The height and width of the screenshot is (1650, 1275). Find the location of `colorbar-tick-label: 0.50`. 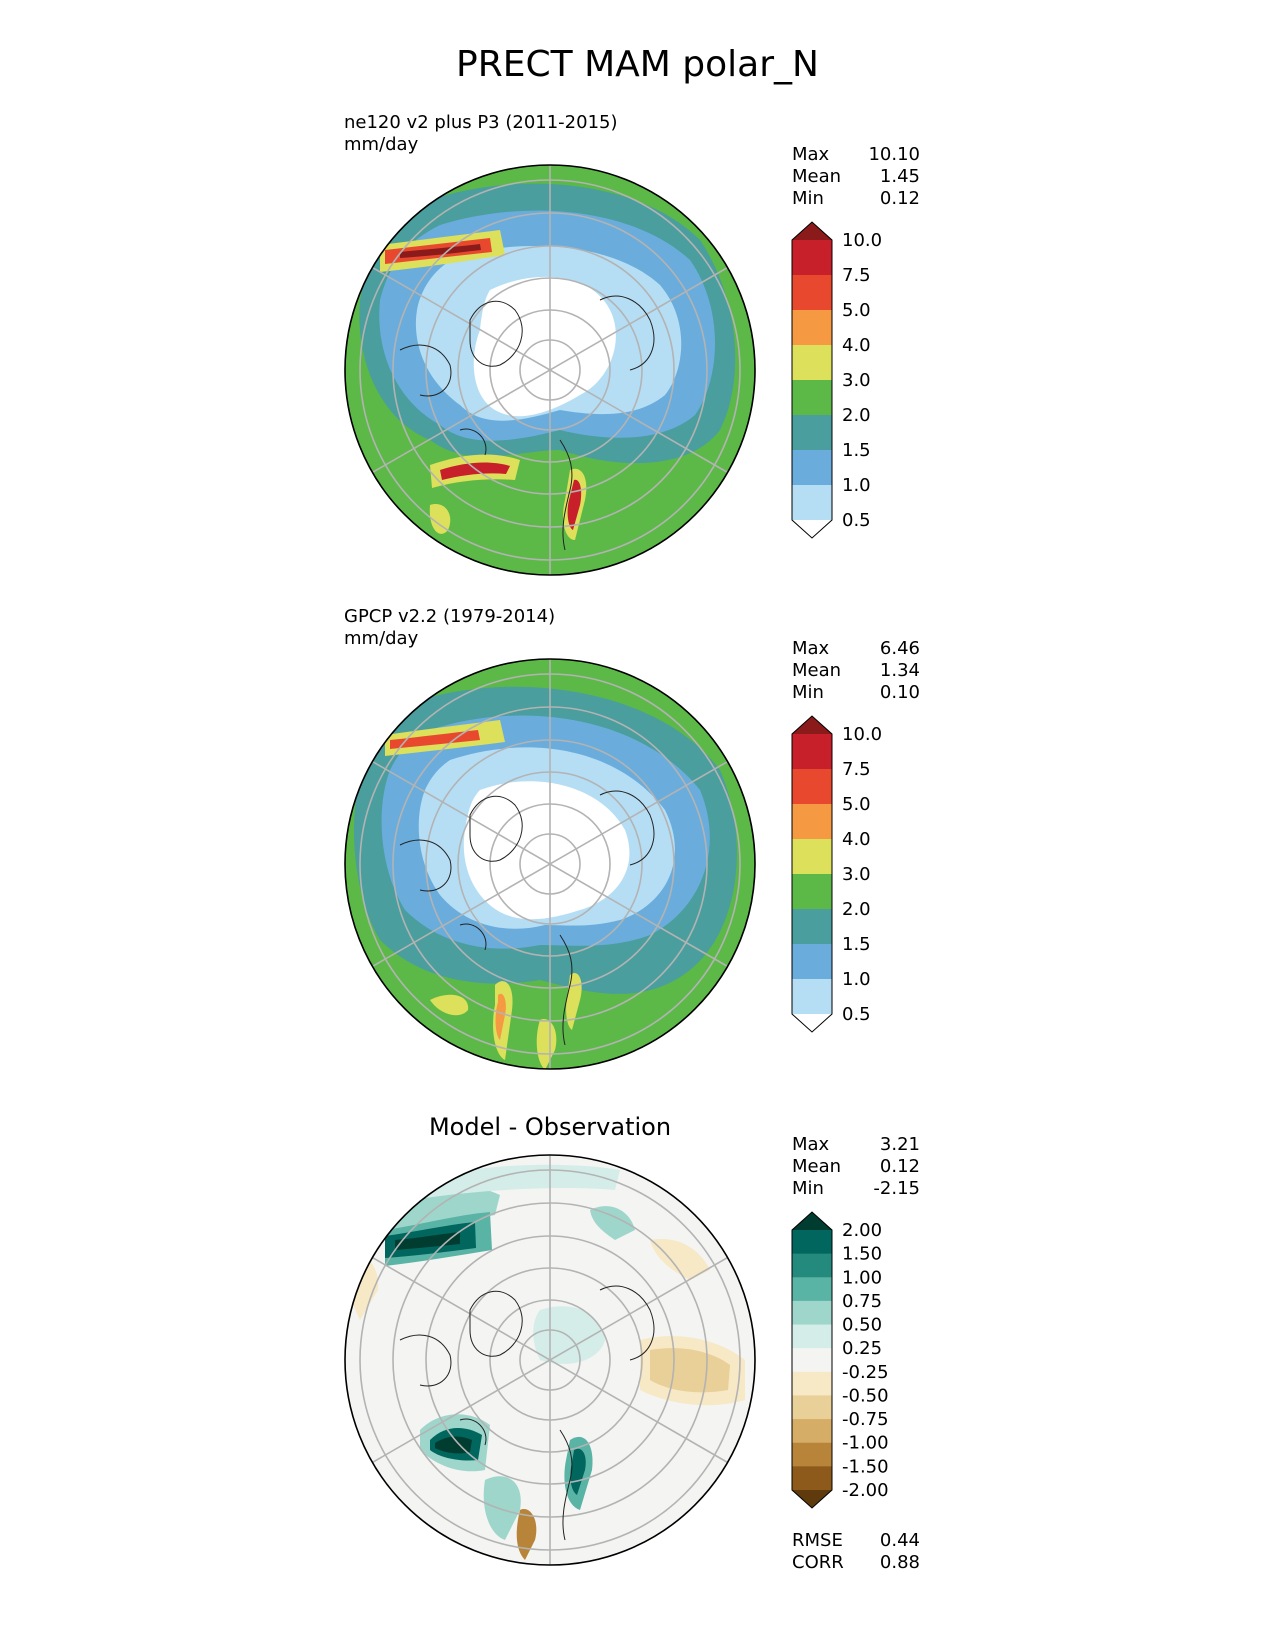

colorbar-tick-label: 0.50 is located at coordinates (862, 1325).